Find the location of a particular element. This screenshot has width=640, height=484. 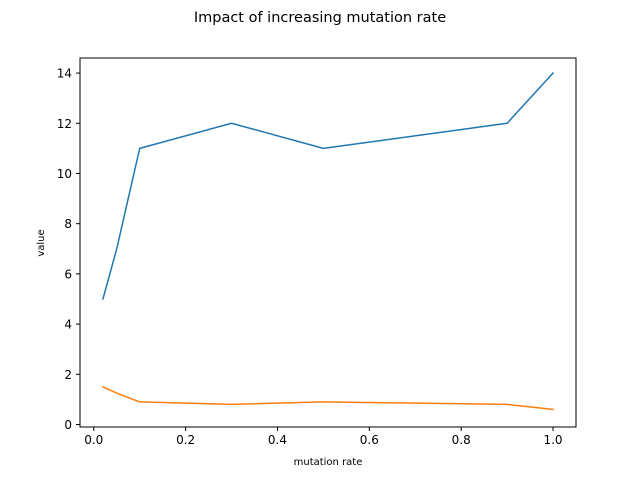

x-axis-label: mutation rate is located at coordinates (328, 462).